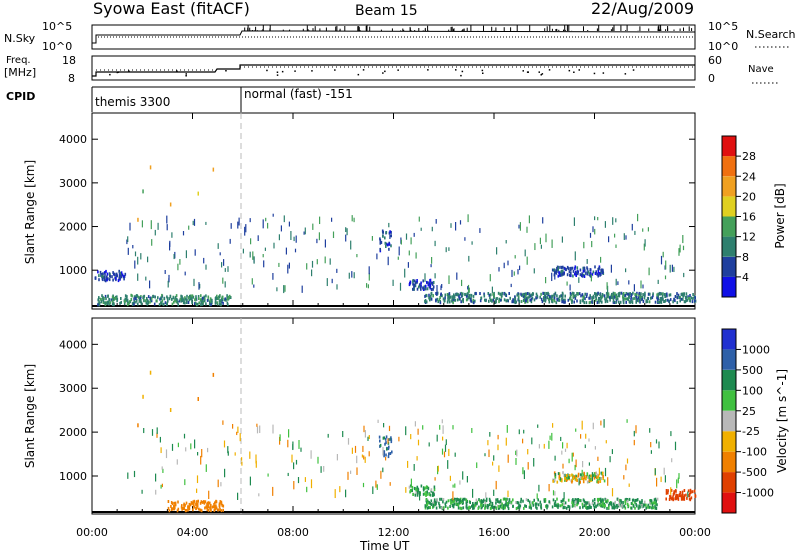 Image resolution: width=800 pixels, height=558 pixels. What do you see at coordinates (395, 68) in the screenshot?
I see `nave-trace` at bounding box center [395, 68].